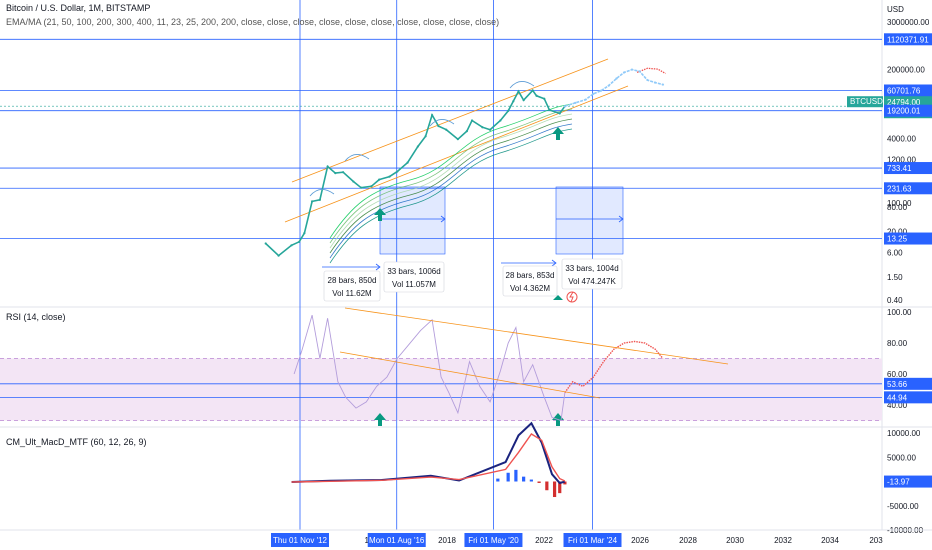 The image size is (932, 550). What do you see at coordinates (897, 207) in the screenshot?
I see `price-axis-tick-label: 80.00` at bounding box center [897, 207].